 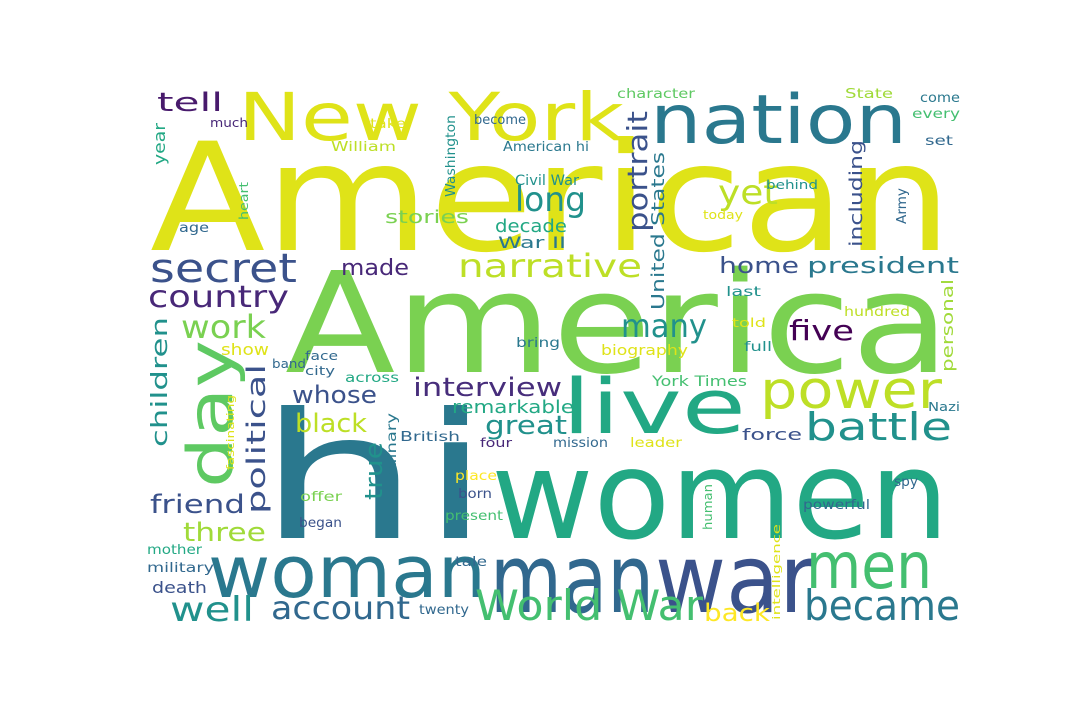 What do you see at coordinates (392, 474) in the screenshot?
I see `word-extraordinary: extraordinary` at bounding box center [392, 474].